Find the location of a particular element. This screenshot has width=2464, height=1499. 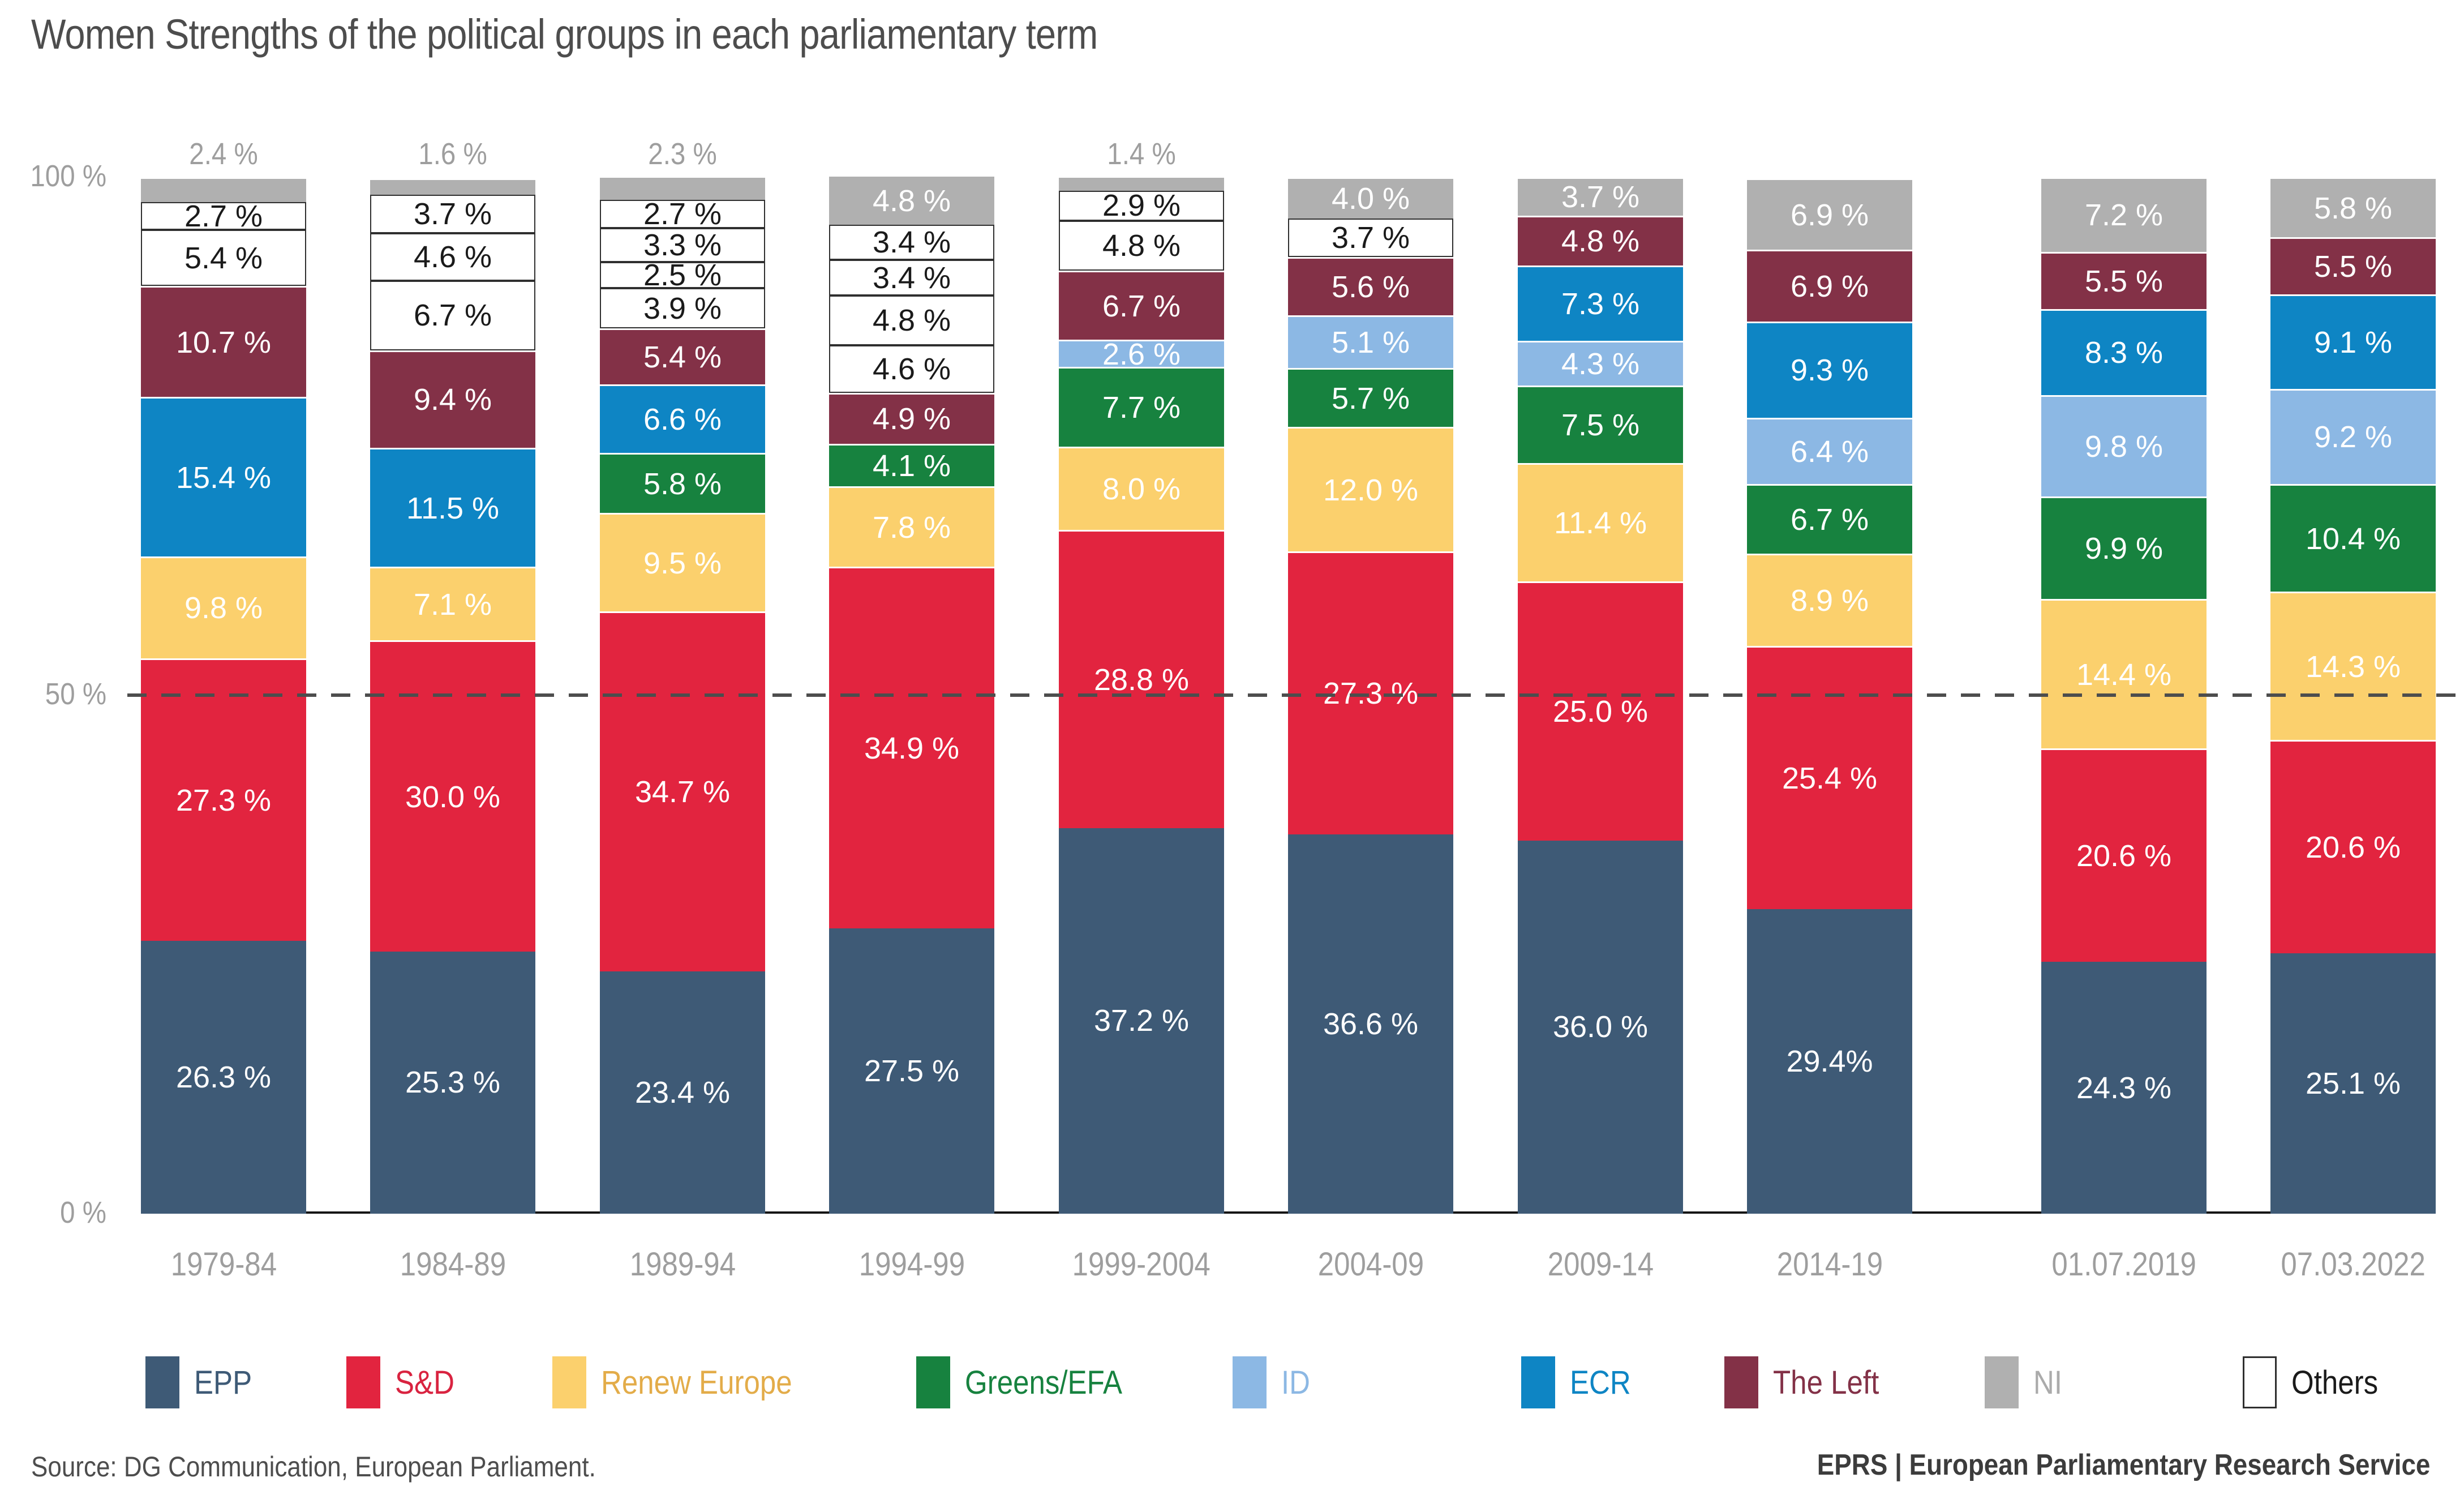

bar-segment-renew: 8.9 % is located at coordinates (1829, 599).